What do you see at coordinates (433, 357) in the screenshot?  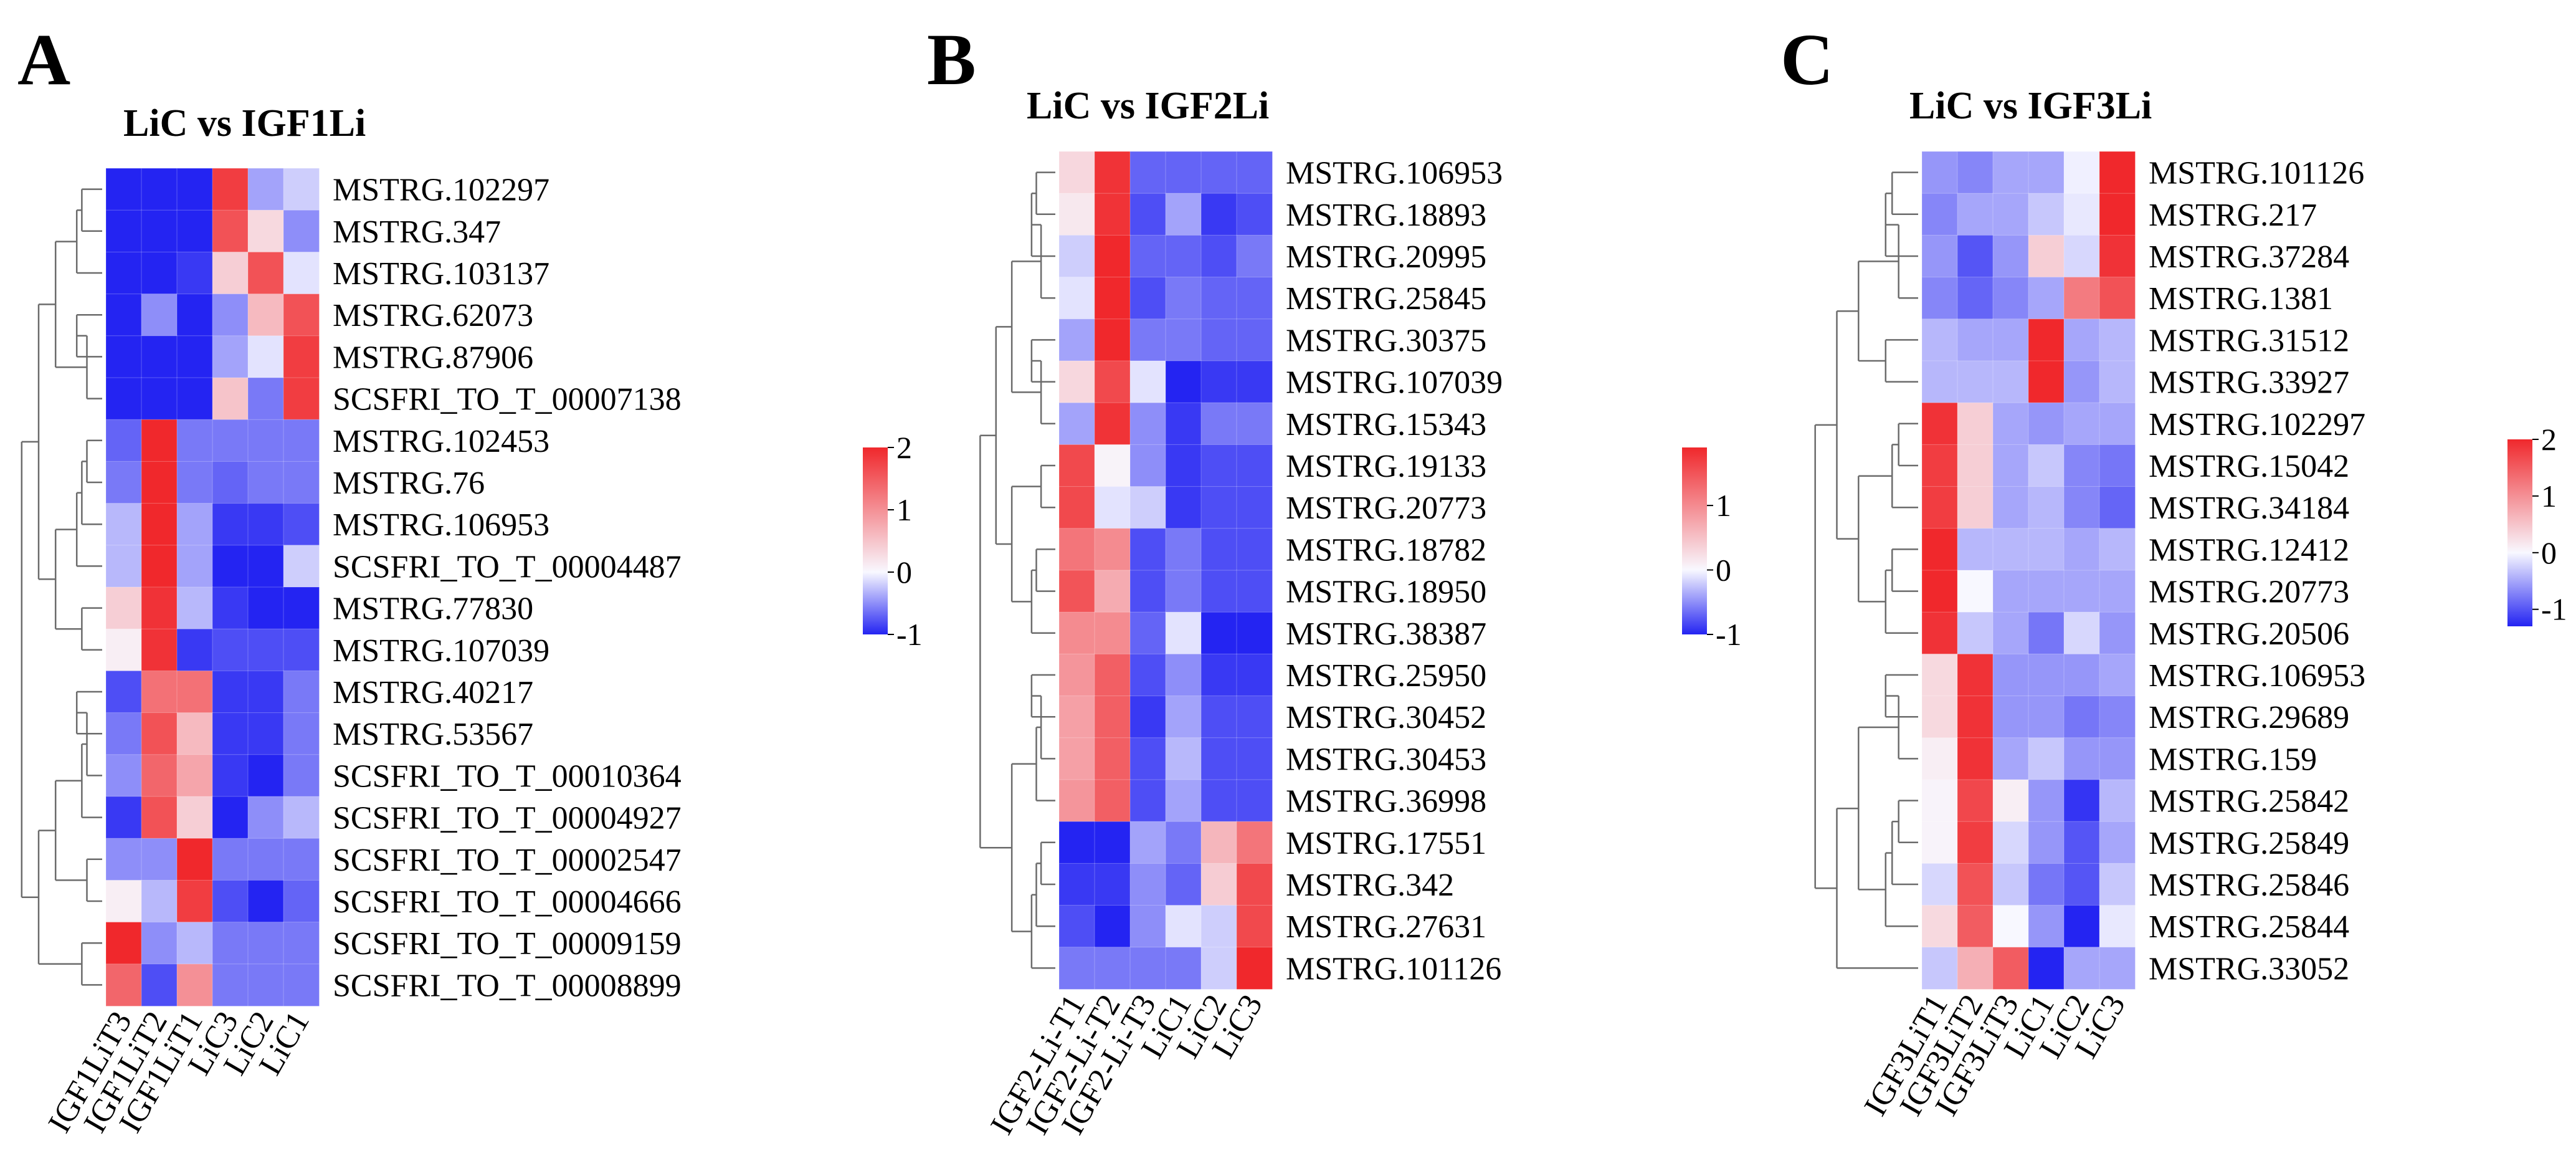 I see `row-label: MSTRG.87906` at bounding box center [433, 357].